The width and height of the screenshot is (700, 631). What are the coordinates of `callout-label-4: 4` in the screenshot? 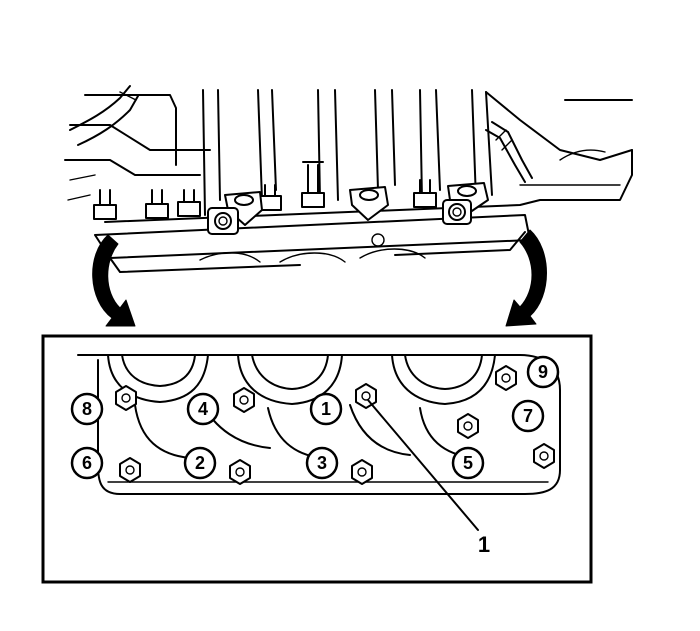 It's located at (203, 409).